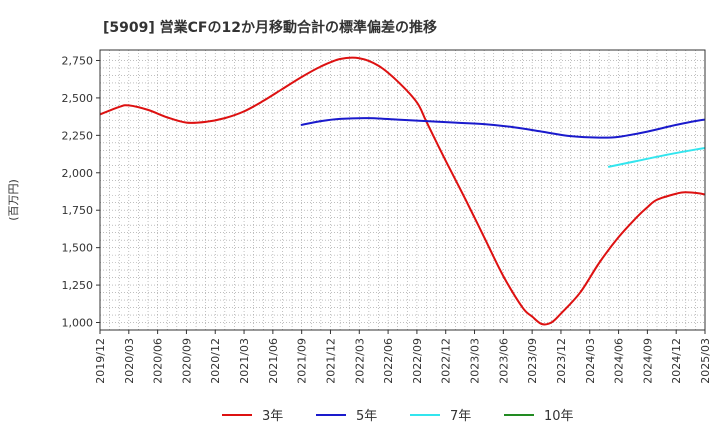 This screenshot has height=440, width=720. What do you see at coordinates (158, 361) in the screenshot?
I see `x-tick-label: 2020/06` at bounding box center [158, 361].